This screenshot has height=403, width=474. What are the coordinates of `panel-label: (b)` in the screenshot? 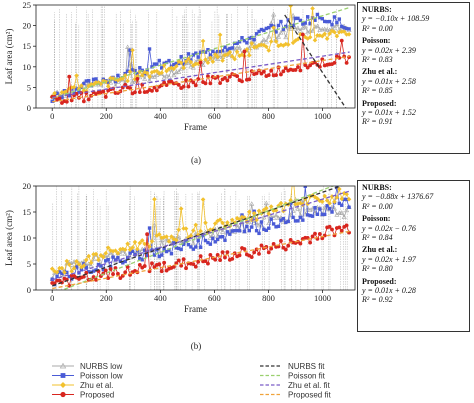 It's located at (196, 346).